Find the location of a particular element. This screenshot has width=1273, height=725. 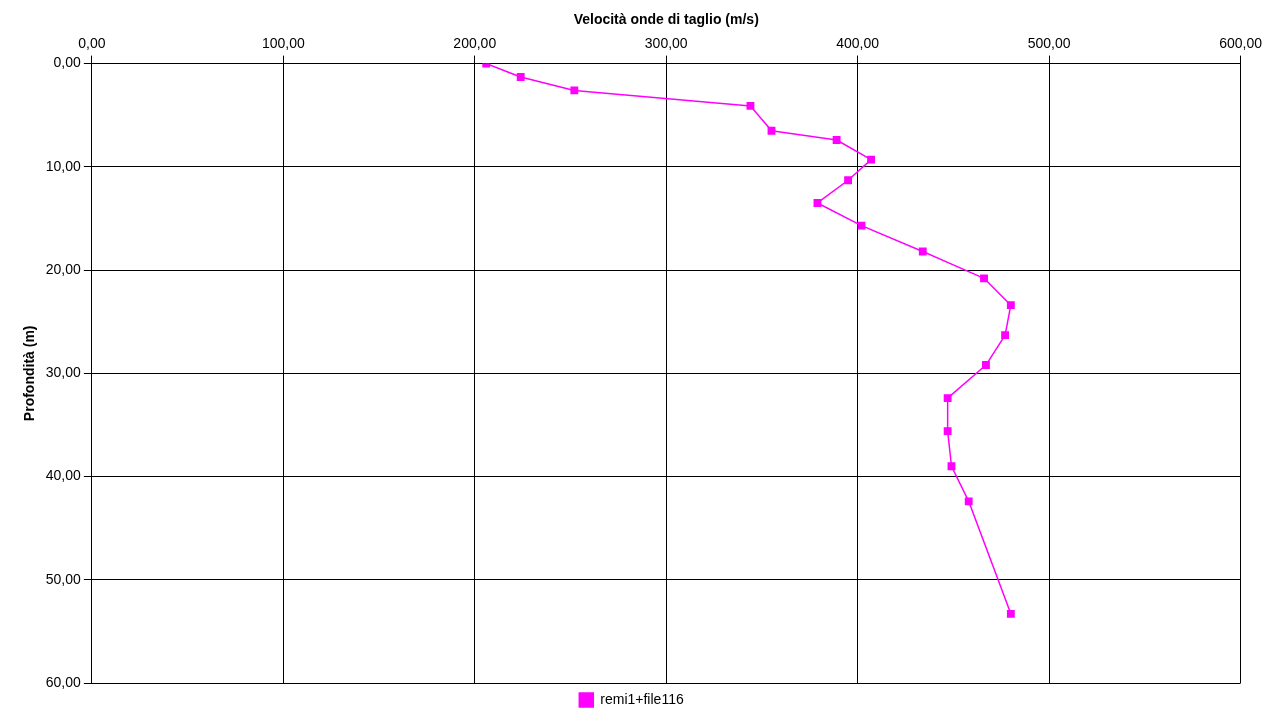

y-tick-label: 0,00 is located at coordinates (67, 62).